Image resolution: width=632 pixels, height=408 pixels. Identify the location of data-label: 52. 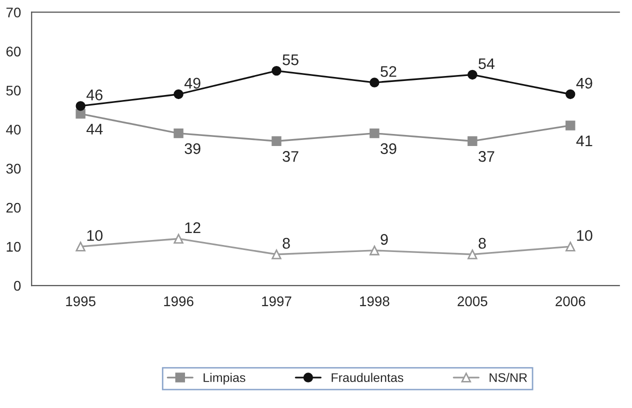
(388, 71).